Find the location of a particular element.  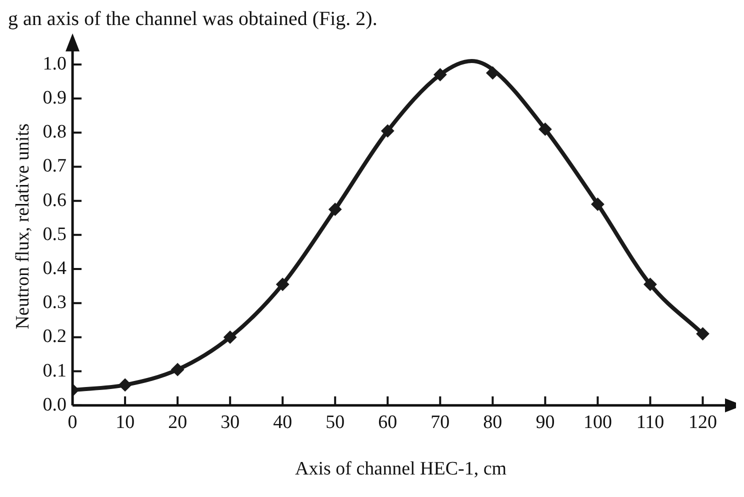

y-tick-label: 1.0 is located at coordinates (54, 63).